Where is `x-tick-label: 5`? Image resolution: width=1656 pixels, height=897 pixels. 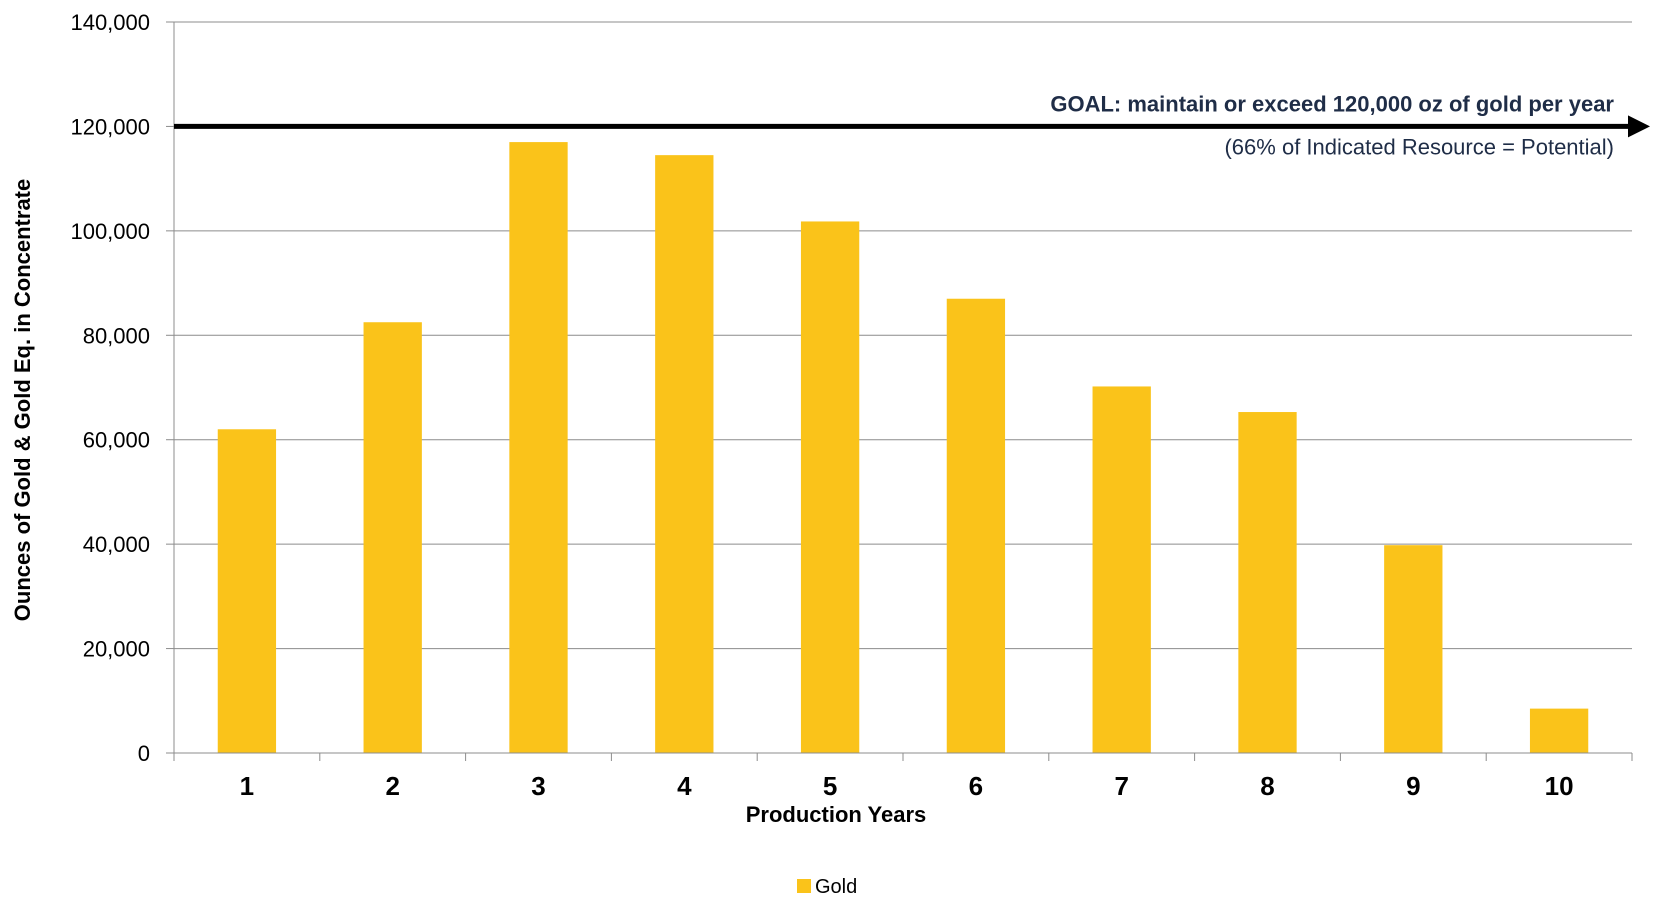 x-tick-label: 5 is located at coordinates (830, 786).